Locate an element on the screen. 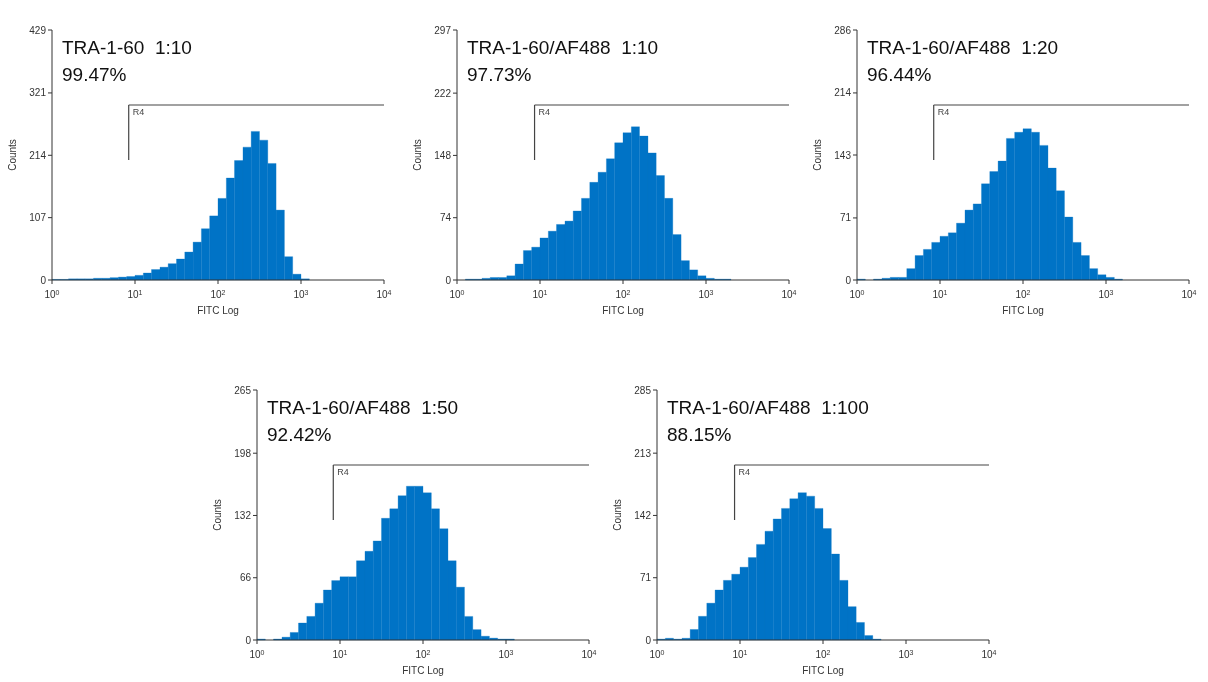  y-tick-label: 321 is located at coordinates (38, 93).